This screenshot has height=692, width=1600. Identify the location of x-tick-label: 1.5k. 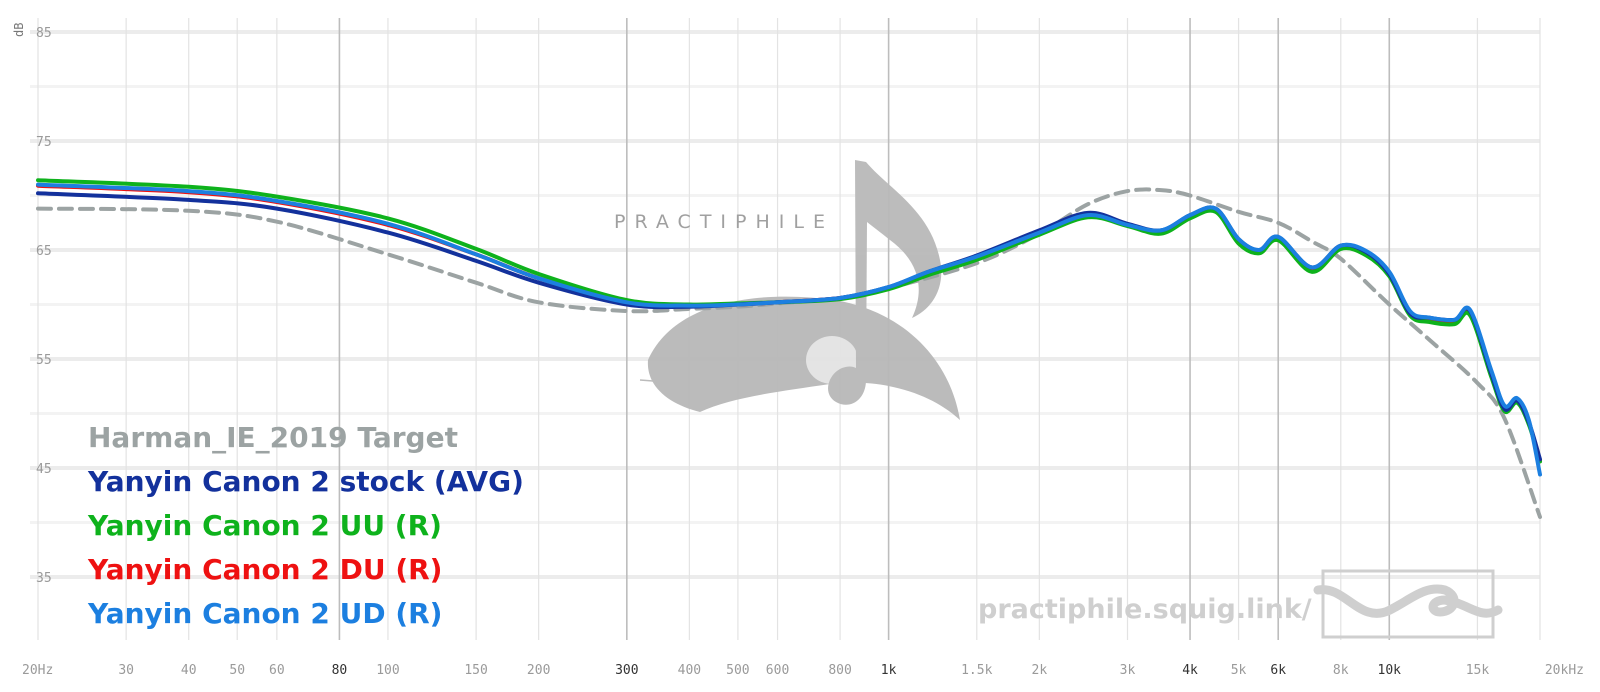
(976, 670).